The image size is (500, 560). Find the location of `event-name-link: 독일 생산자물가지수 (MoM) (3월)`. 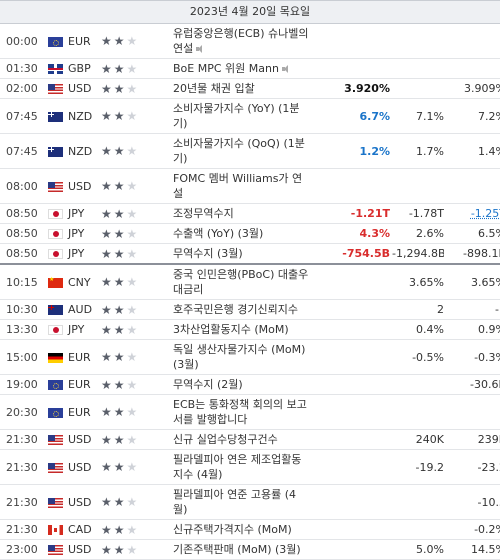

event-name-link: 독일 생산자물가지수 (MoM) (3월) is located at coordinates (241, 357).